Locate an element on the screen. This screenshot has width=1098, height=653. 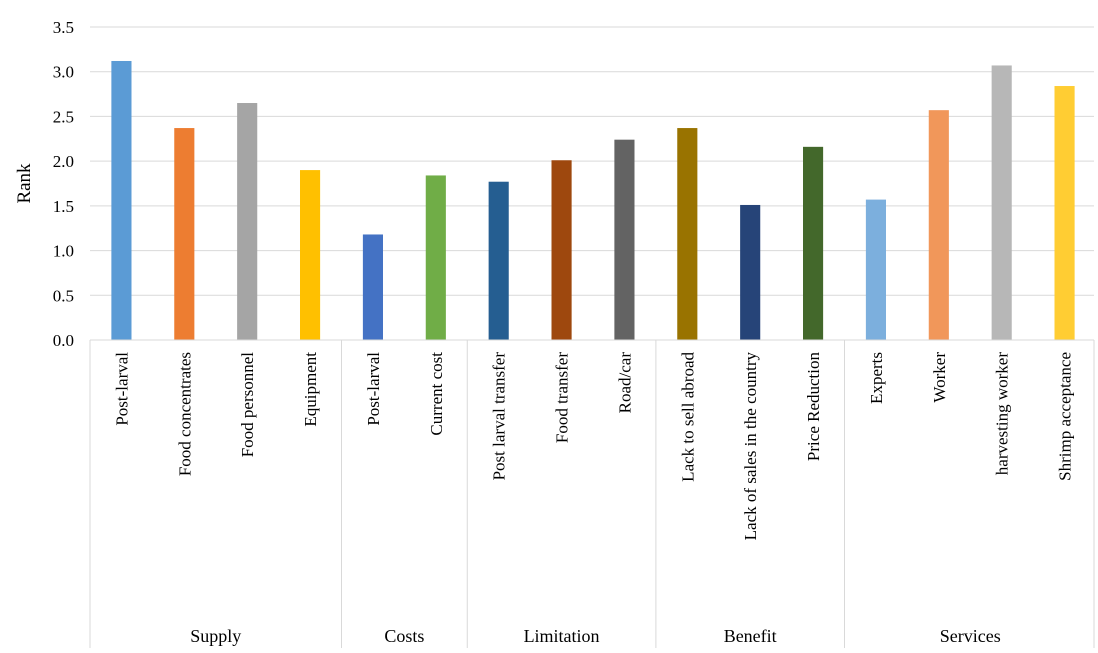
y-tick-label: 3.0 is located at coordinates (63, 72).